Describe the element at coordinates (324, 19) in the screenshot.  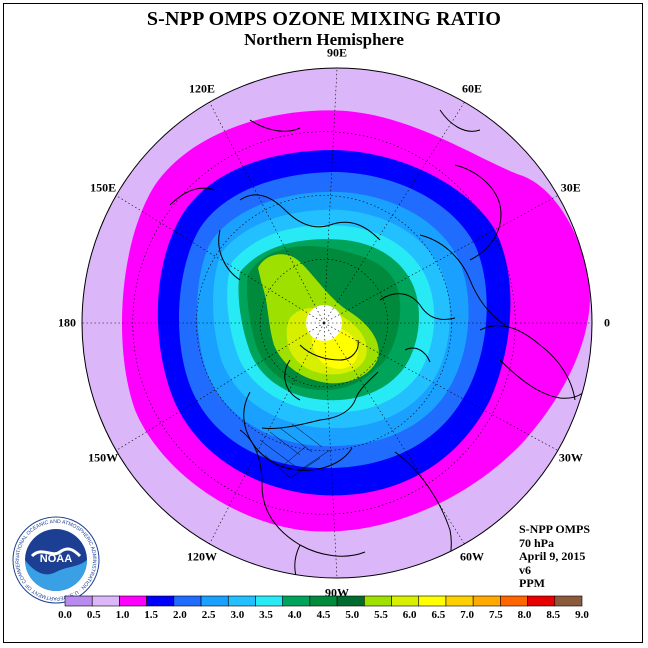
I see `map-title: S-NPP OMPS OZONE MIXING RATIO` at that location.